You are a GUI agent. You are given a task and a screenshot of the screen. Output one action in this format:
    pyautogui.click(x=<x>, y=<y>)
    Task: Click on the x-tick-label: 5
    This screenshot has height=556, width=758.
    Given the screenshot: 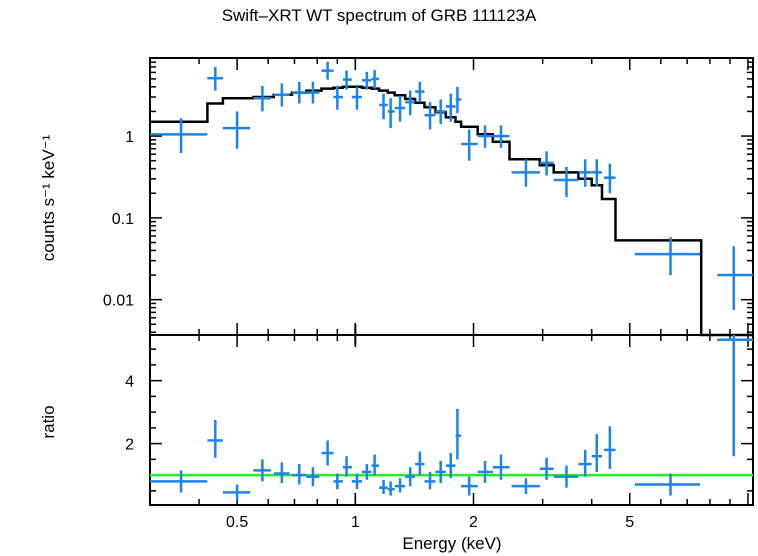 What is the action you would take?
    pyautogui.click(x=629, y=522)
    